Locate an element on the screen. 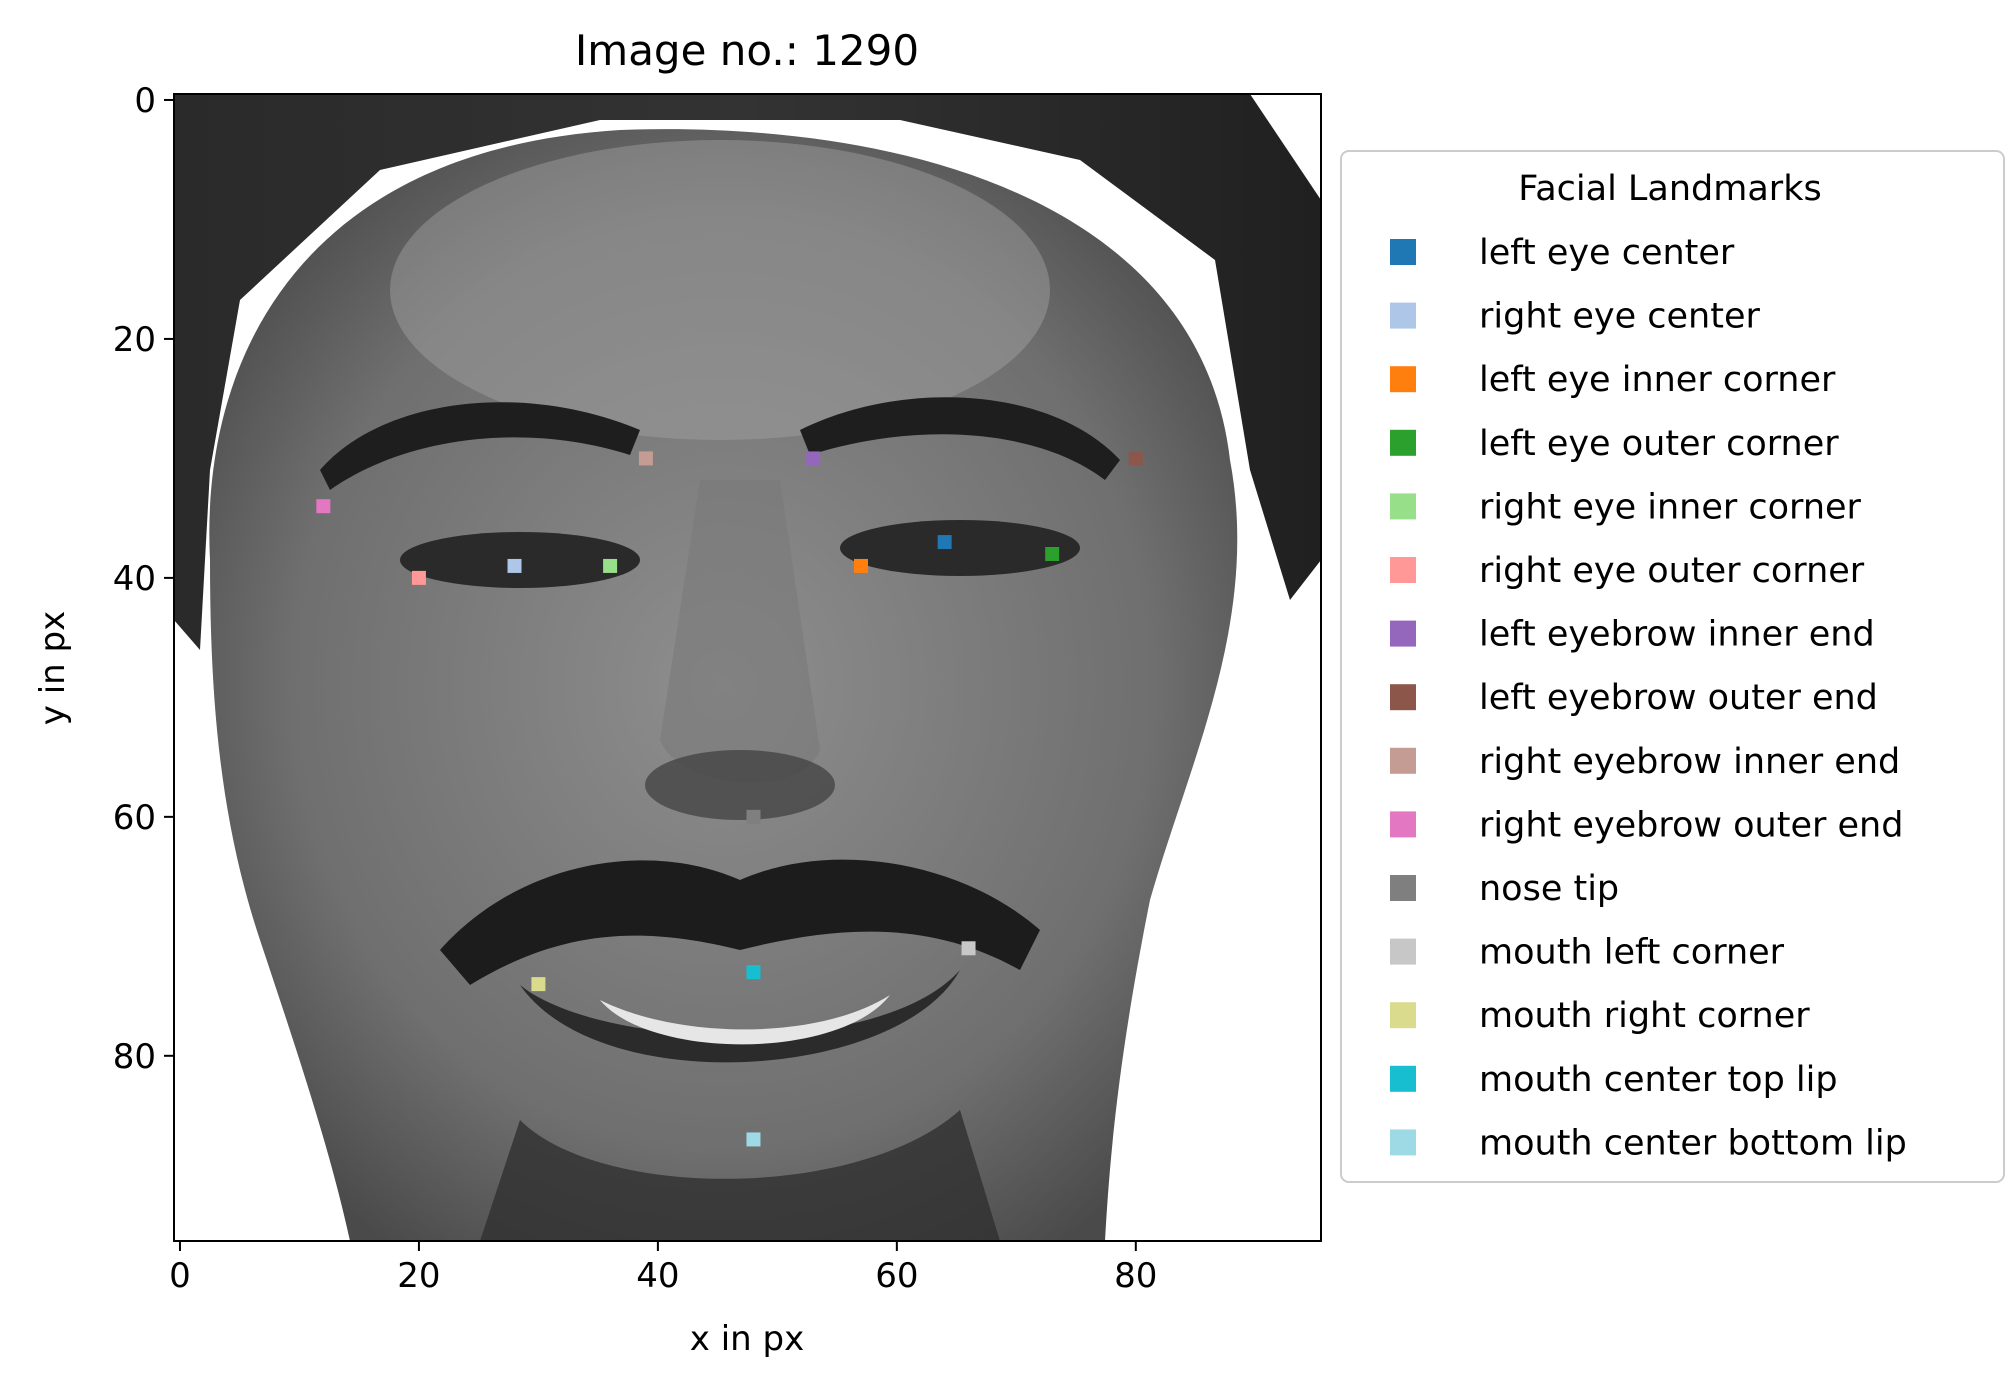 This screenshot has height=1385, width=2012. x-tick-label: 60 is located at coordinates (896, 1276).